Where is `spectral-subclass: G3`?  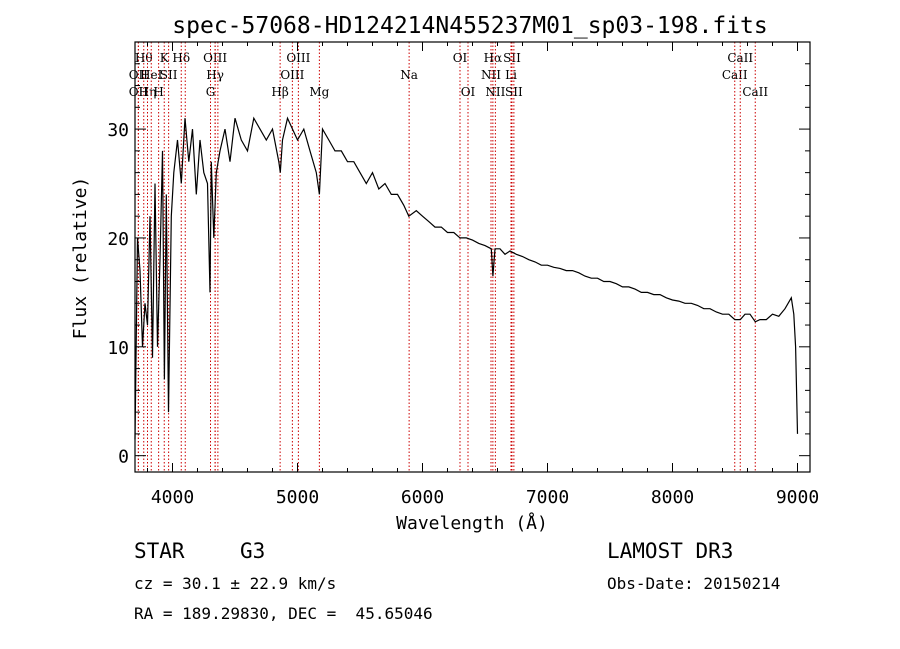 spectral-subclass: G3 is located at coordinates (253, 551).